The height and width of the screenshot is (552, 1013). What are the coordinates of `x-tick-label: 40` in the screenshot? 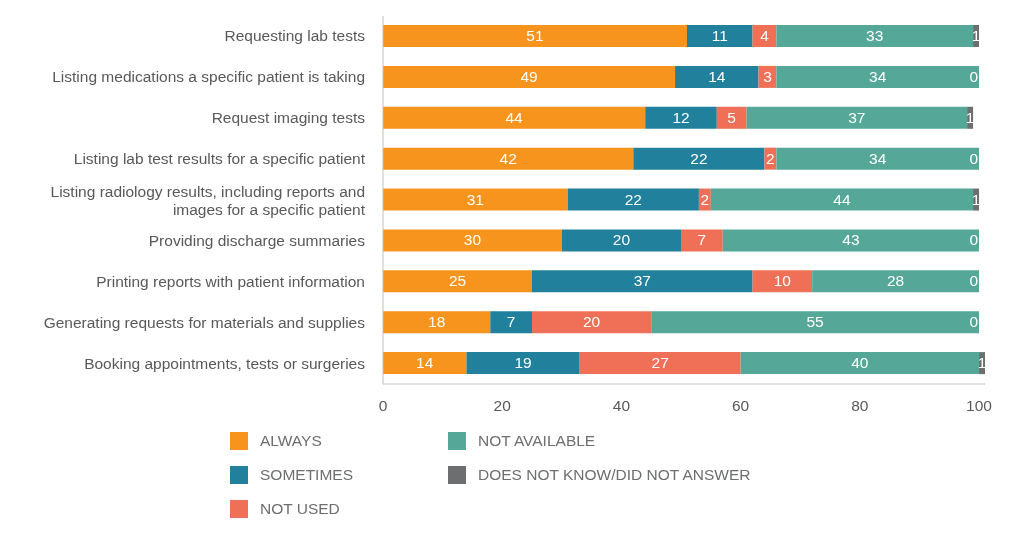 It's located at (621, 406).